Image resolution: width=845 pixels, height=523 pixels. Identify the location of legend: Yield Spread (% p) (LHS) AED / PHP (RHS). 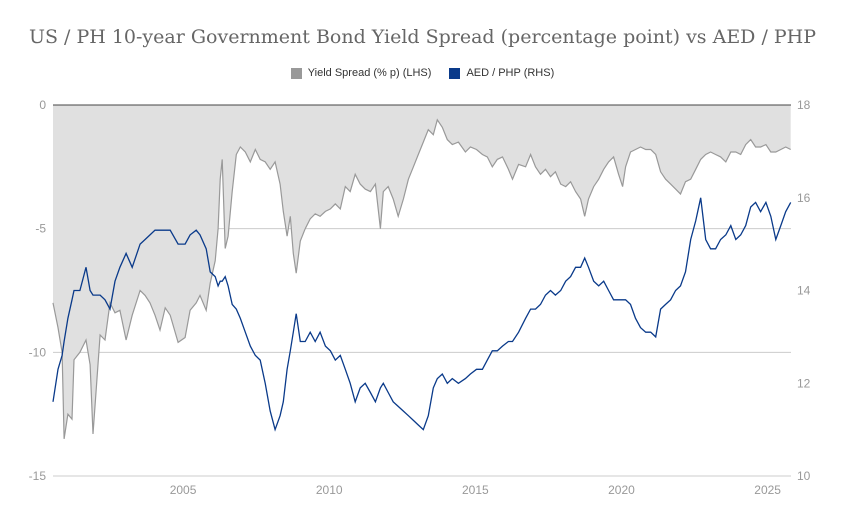
(422, 73).